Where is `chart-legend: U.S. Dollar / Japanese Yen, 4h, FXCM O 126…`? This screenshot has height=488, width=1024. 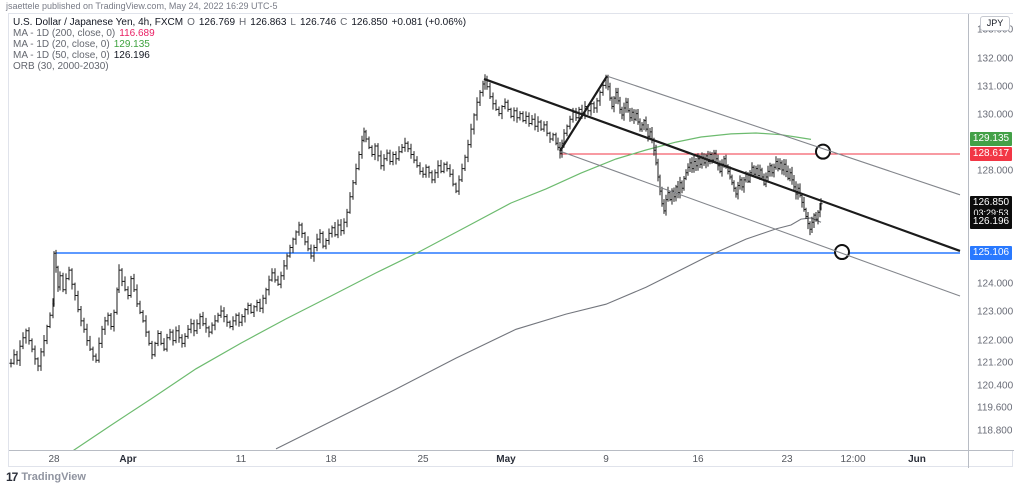 chart-legend: U.S. Dollar / Japanese Yen, 4h, FXCM O 126… is located at coordinates (241, 44).